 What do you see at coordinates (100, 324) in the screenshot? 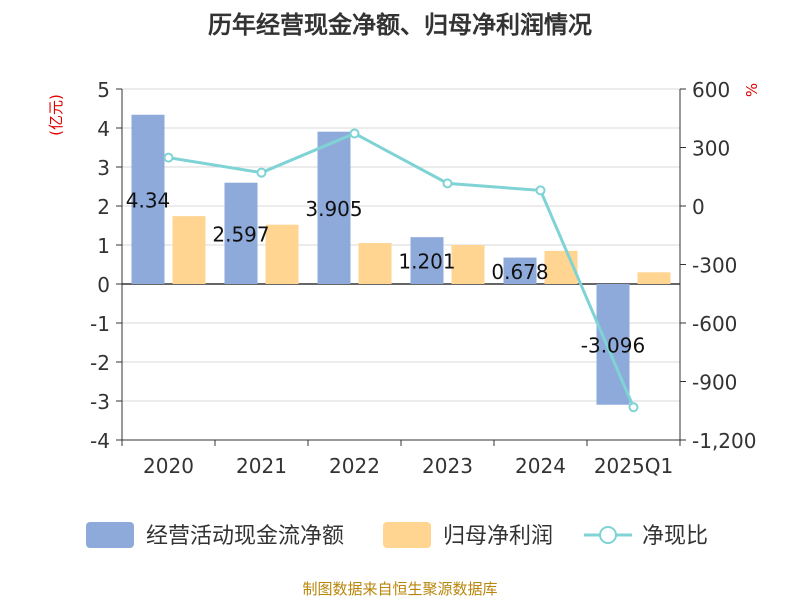
I see `left-axis-tick-label: -1` at bounding box center [100, 324].